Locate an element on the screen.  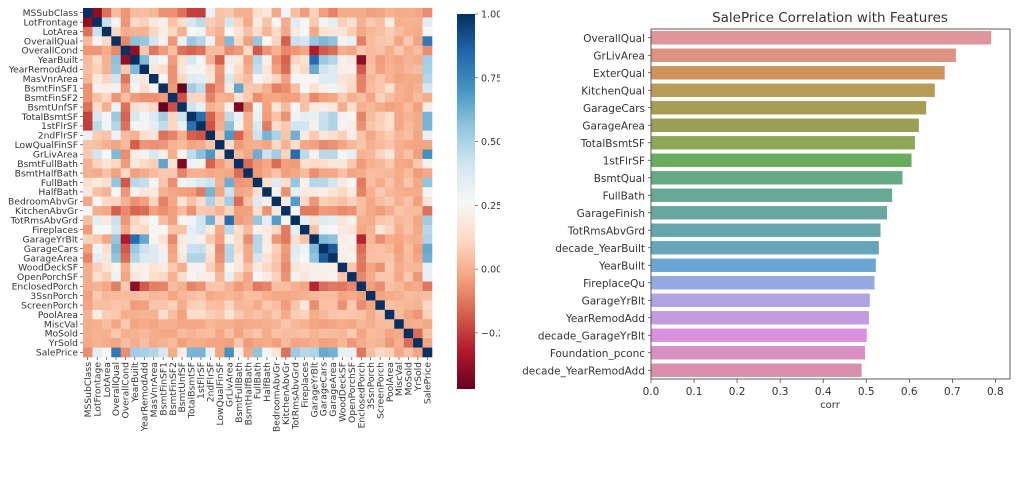
heatmap-y-label: BsmtFinSF1 is located at coordinates (51, 88).